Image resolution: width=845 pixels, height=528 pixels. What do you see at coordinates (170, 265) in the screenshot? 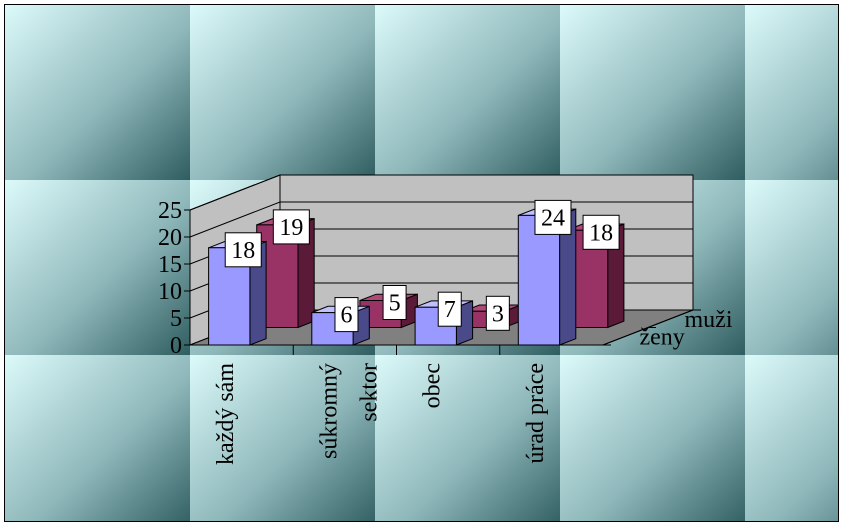
I see `y-tick-label: 15` at bounding box center [170, 265].